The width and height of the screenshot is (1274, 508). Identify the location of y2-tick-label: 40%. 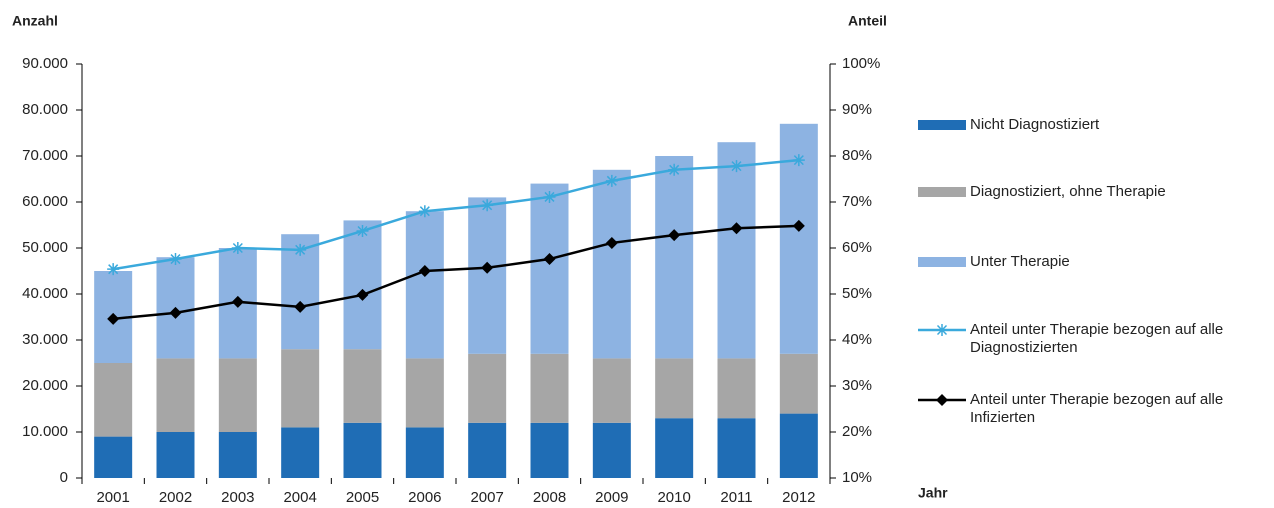
(857, 339).